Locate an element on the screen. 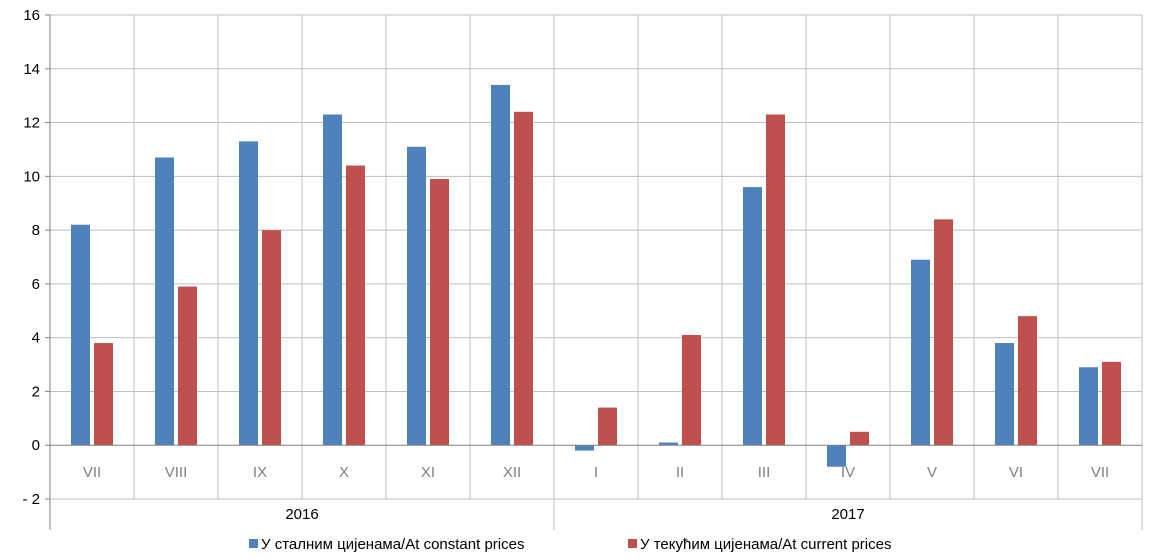  y-tick-label: 6 is located at coordinates (36, 284).